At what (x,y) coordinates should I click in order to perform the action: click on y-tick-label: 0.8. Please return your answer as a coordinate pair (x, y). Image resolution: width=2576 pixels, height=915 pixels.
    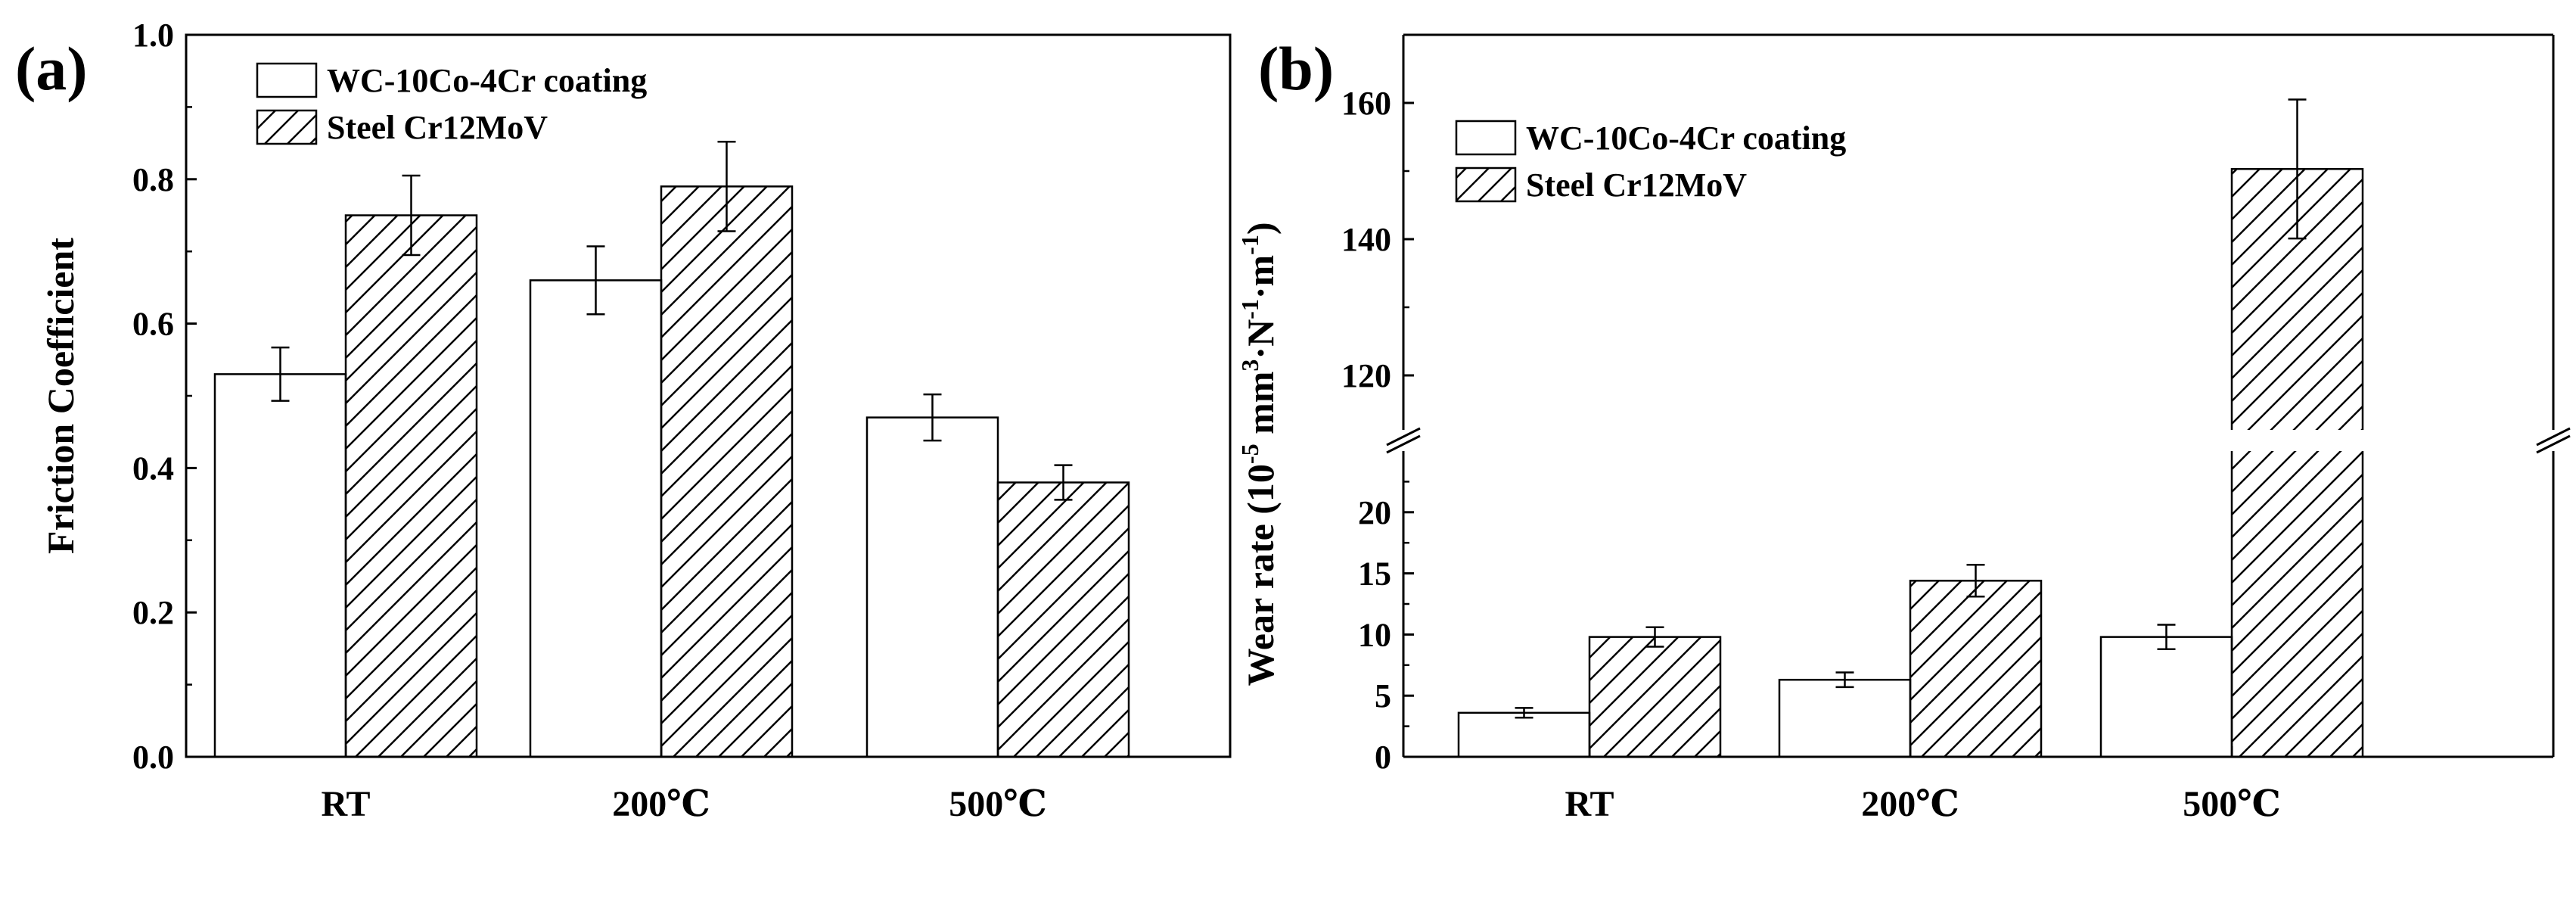
    Looking at the image, I should click on (153, 179).